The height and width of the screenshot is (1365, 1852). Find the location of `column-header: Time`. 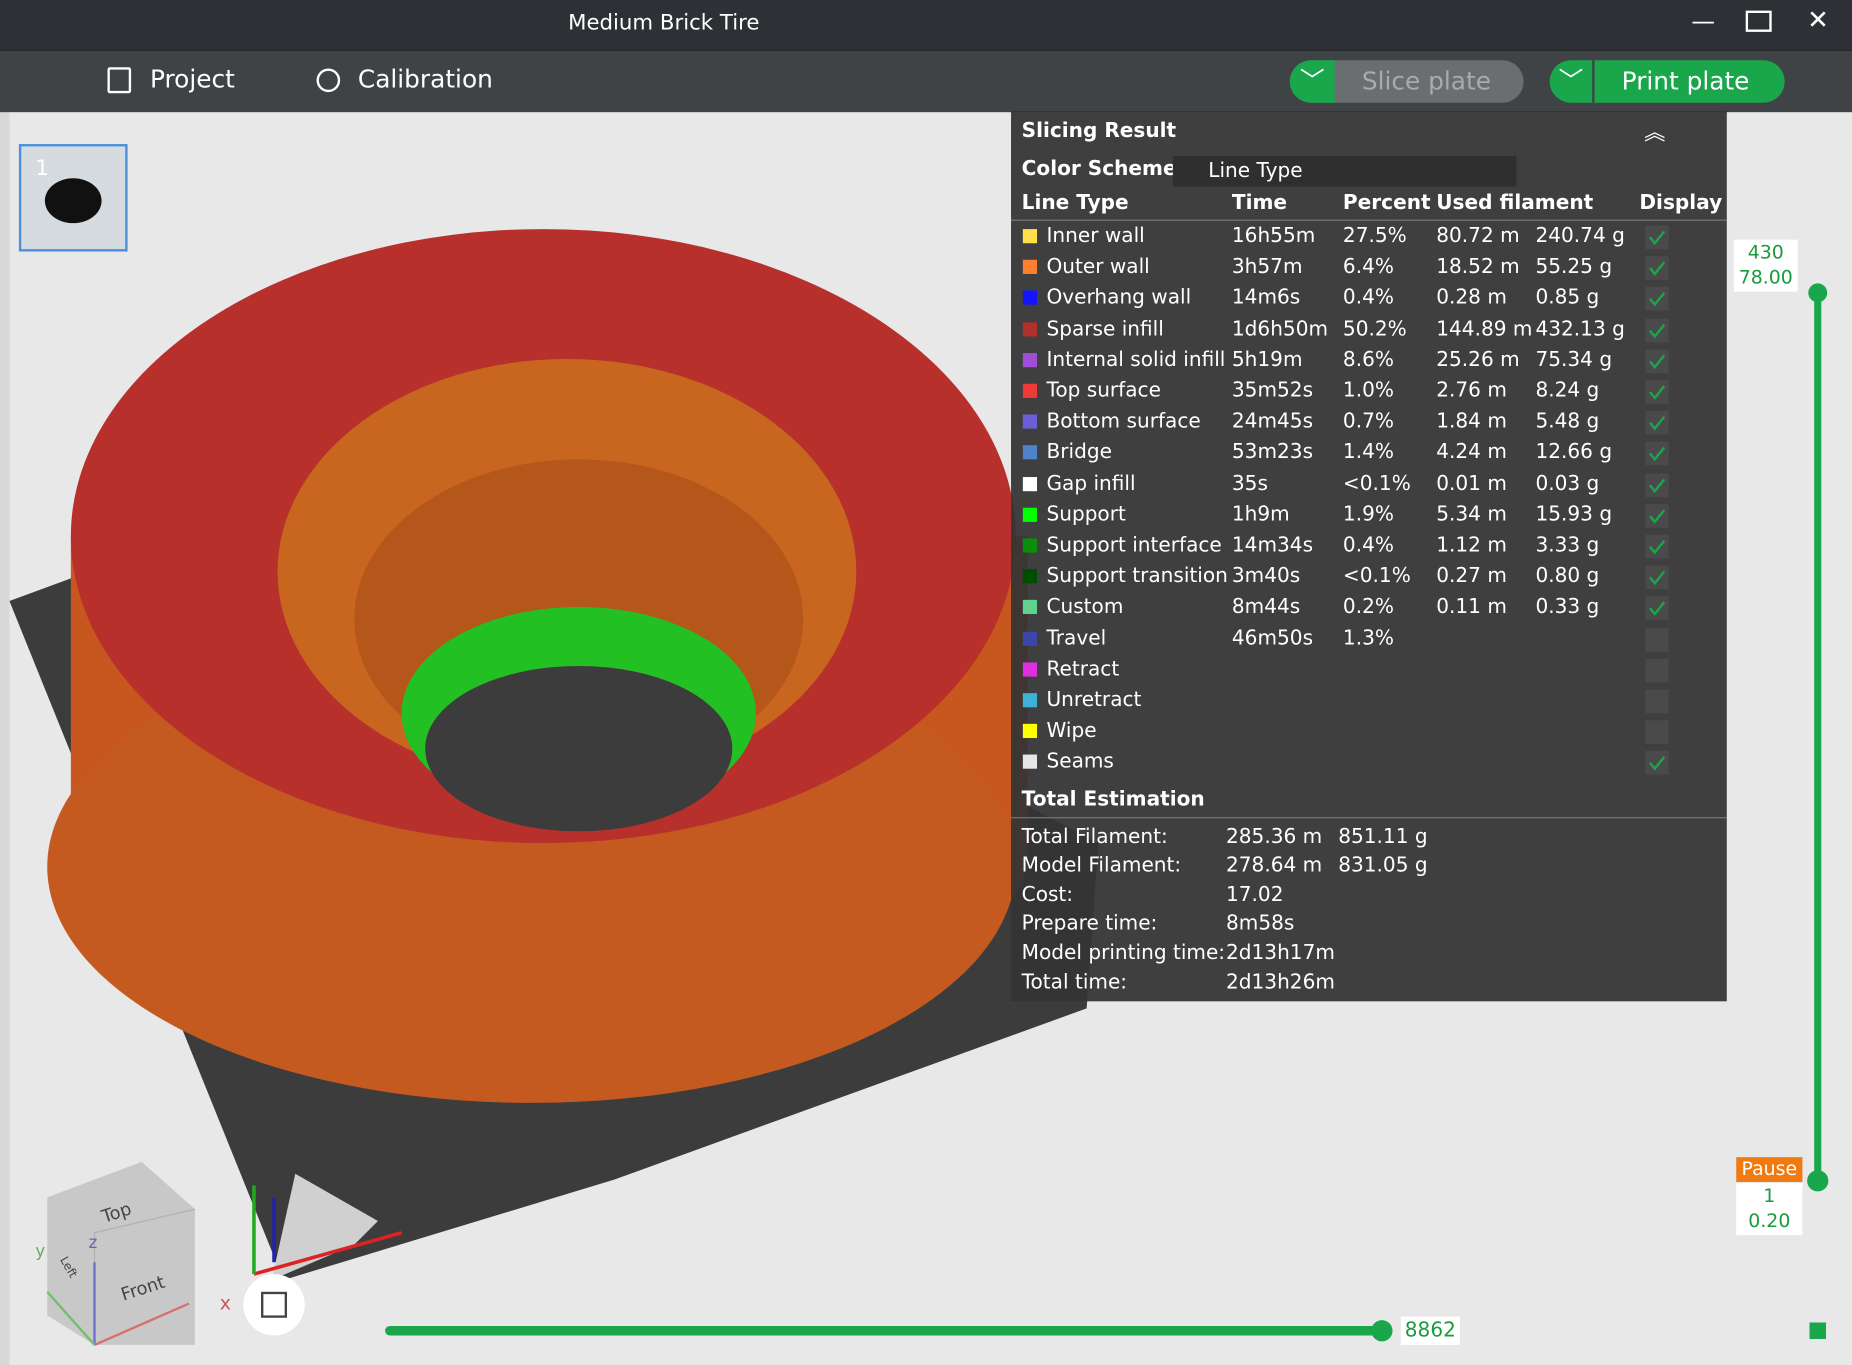

column-header: Time is located at coordinates (1259, 203).